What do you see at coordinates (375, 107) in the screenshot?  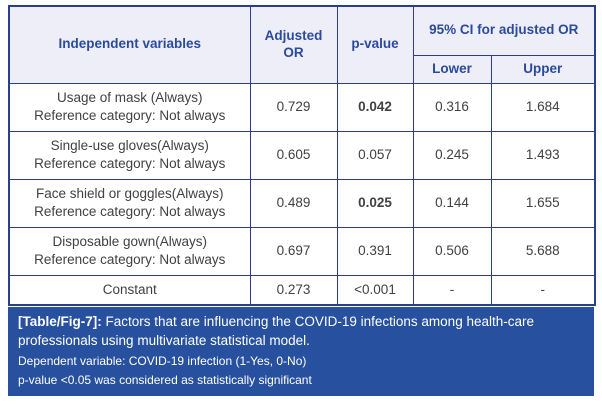 I see `cell-p-value: 0.042` at bounding box center [375, 107].